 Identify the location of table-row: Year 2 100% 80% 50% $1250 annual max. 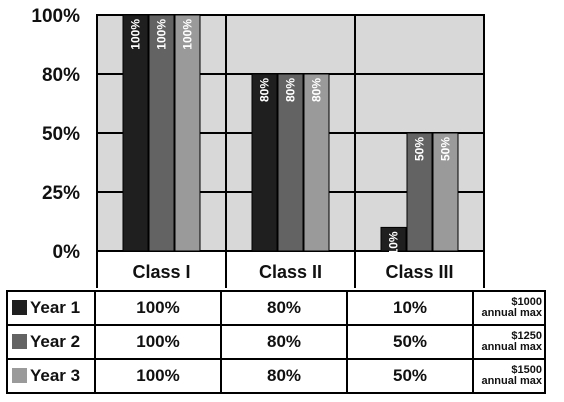
(276, 342).